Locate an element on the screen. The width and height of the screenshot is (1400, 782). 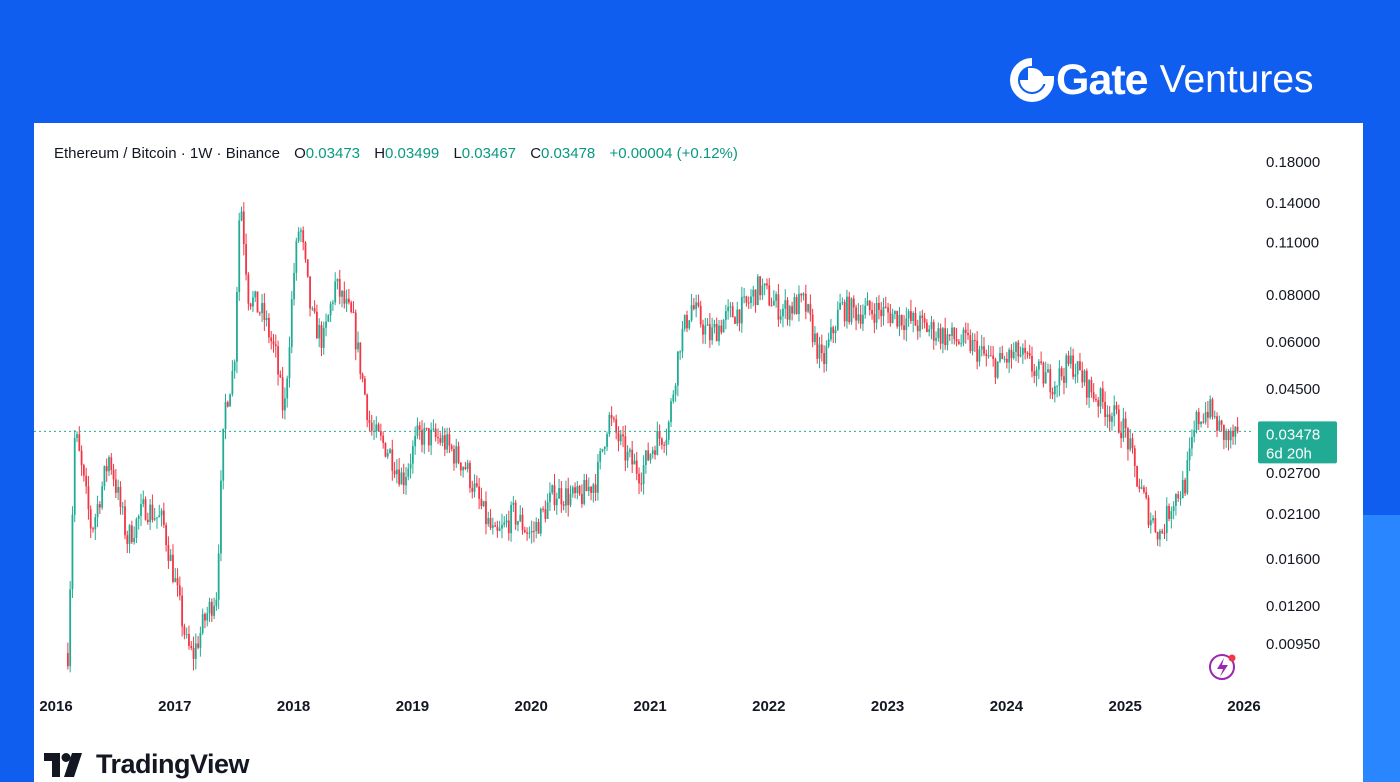
notification-dot is located at coordinates (1232, 658).